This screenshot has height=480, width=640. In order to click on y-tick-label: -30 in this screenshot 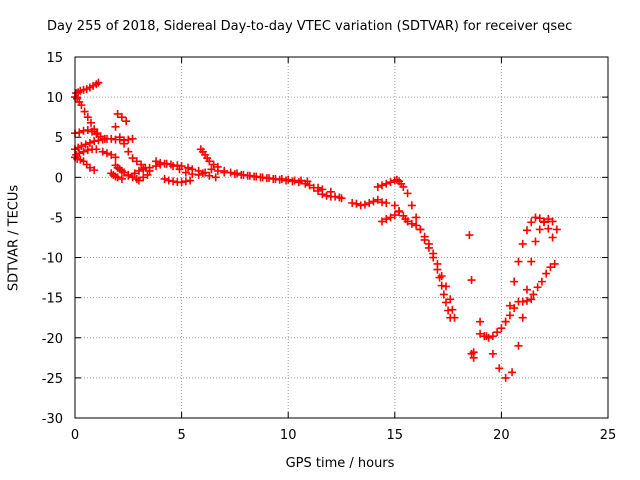, I will do `click(52, 419)`.